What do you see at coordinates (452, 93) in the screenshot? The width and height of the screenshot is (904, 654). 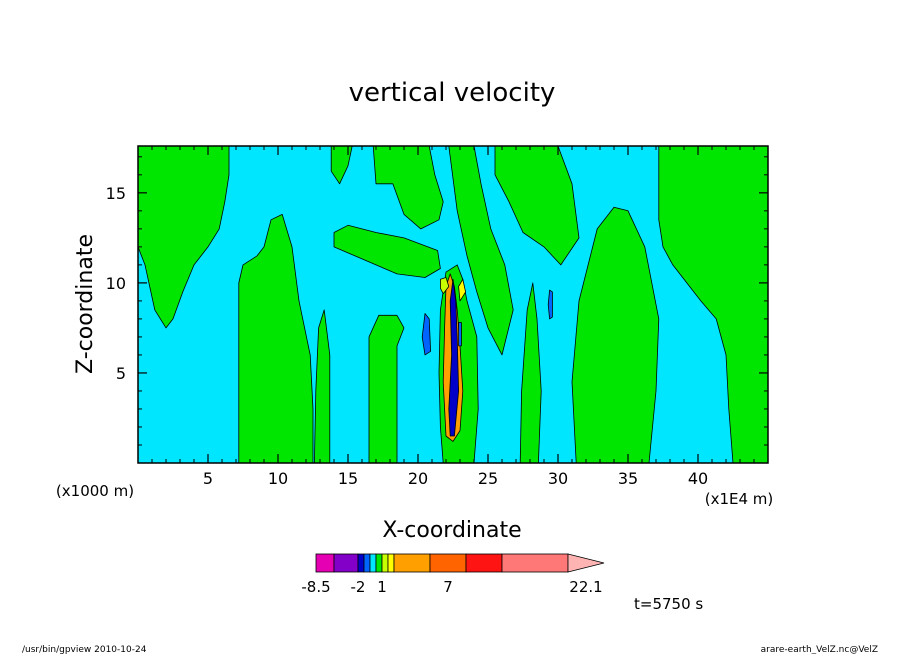 I see `chart-title: vertical velocity` at bounding box center [452, 93].